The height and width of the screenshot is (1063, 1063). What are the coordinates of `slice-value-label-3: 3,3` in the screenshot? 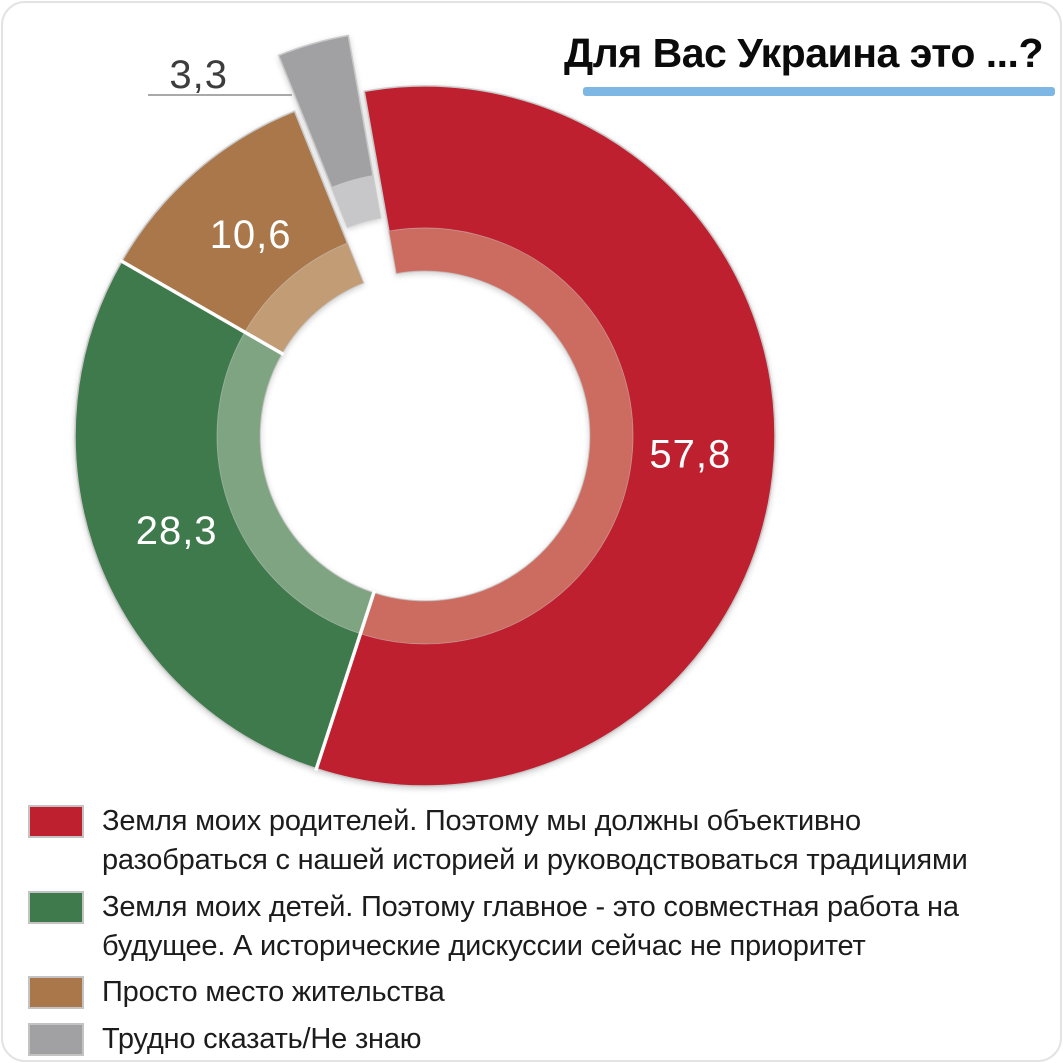 It's located at (198, 75).